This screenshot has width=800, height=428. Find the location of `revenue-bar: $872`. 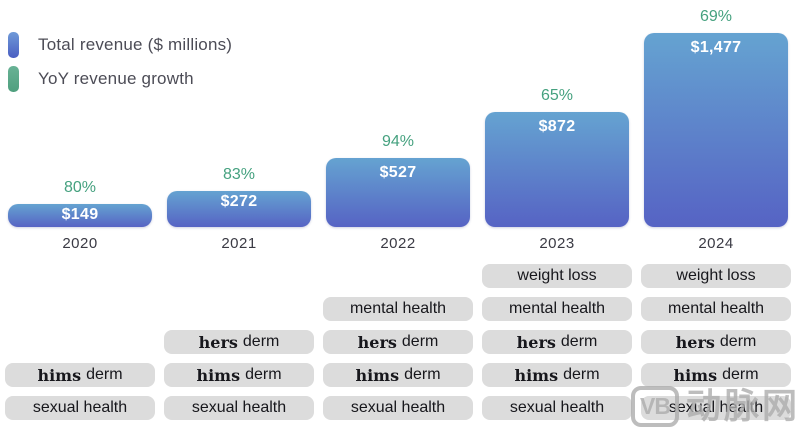

revenue-bar: $872 is located at coordinates (557, 169).